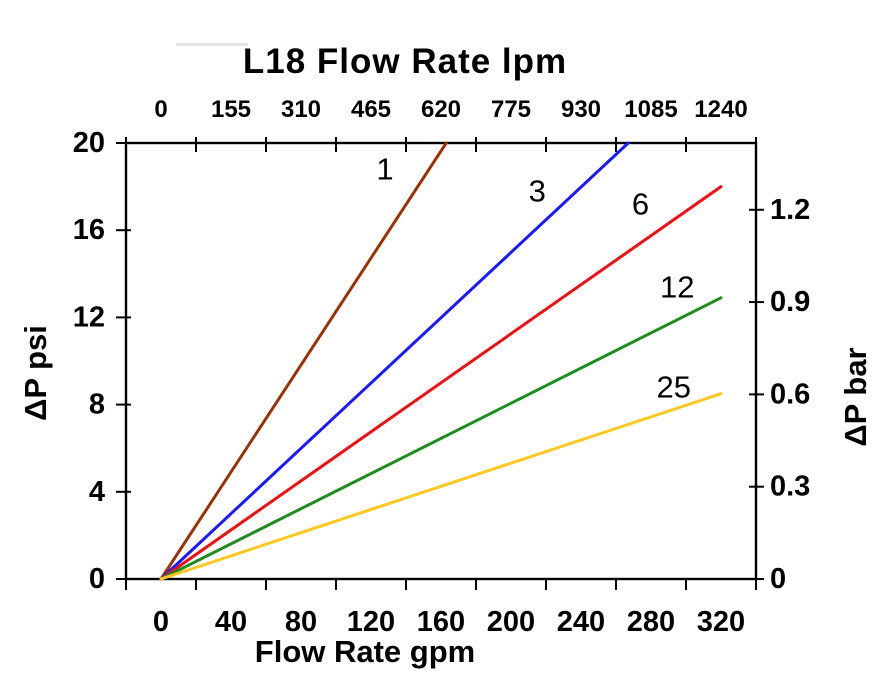 This screenshot has height=684, width=884. I want to click on x-top-tick-label: 0, so click(160, 109).